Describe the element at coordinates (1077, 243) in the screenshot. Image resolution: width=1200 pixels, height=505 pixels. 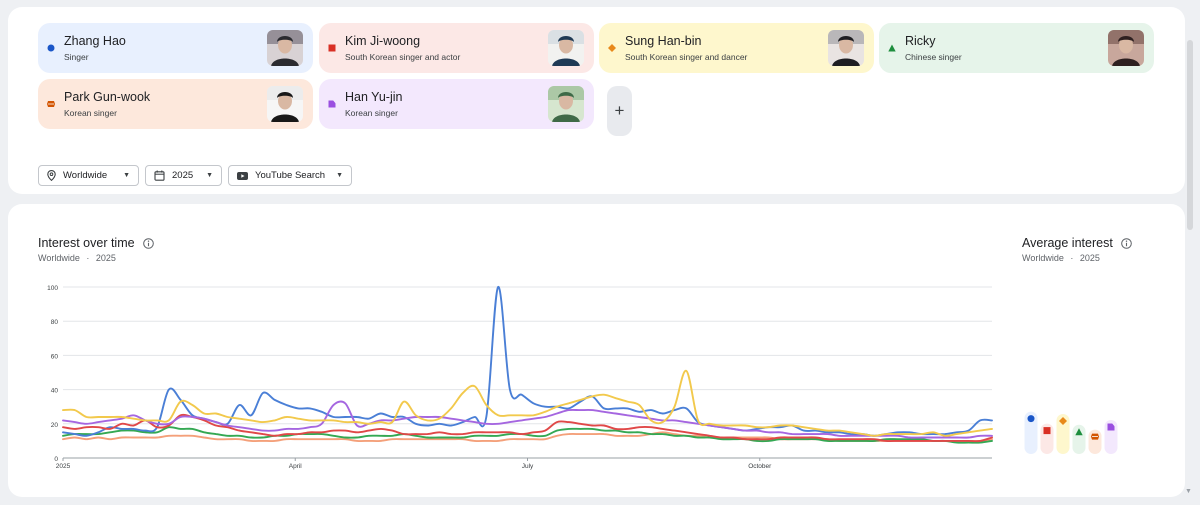
I see `average-interest-title: Average interest` at that location.